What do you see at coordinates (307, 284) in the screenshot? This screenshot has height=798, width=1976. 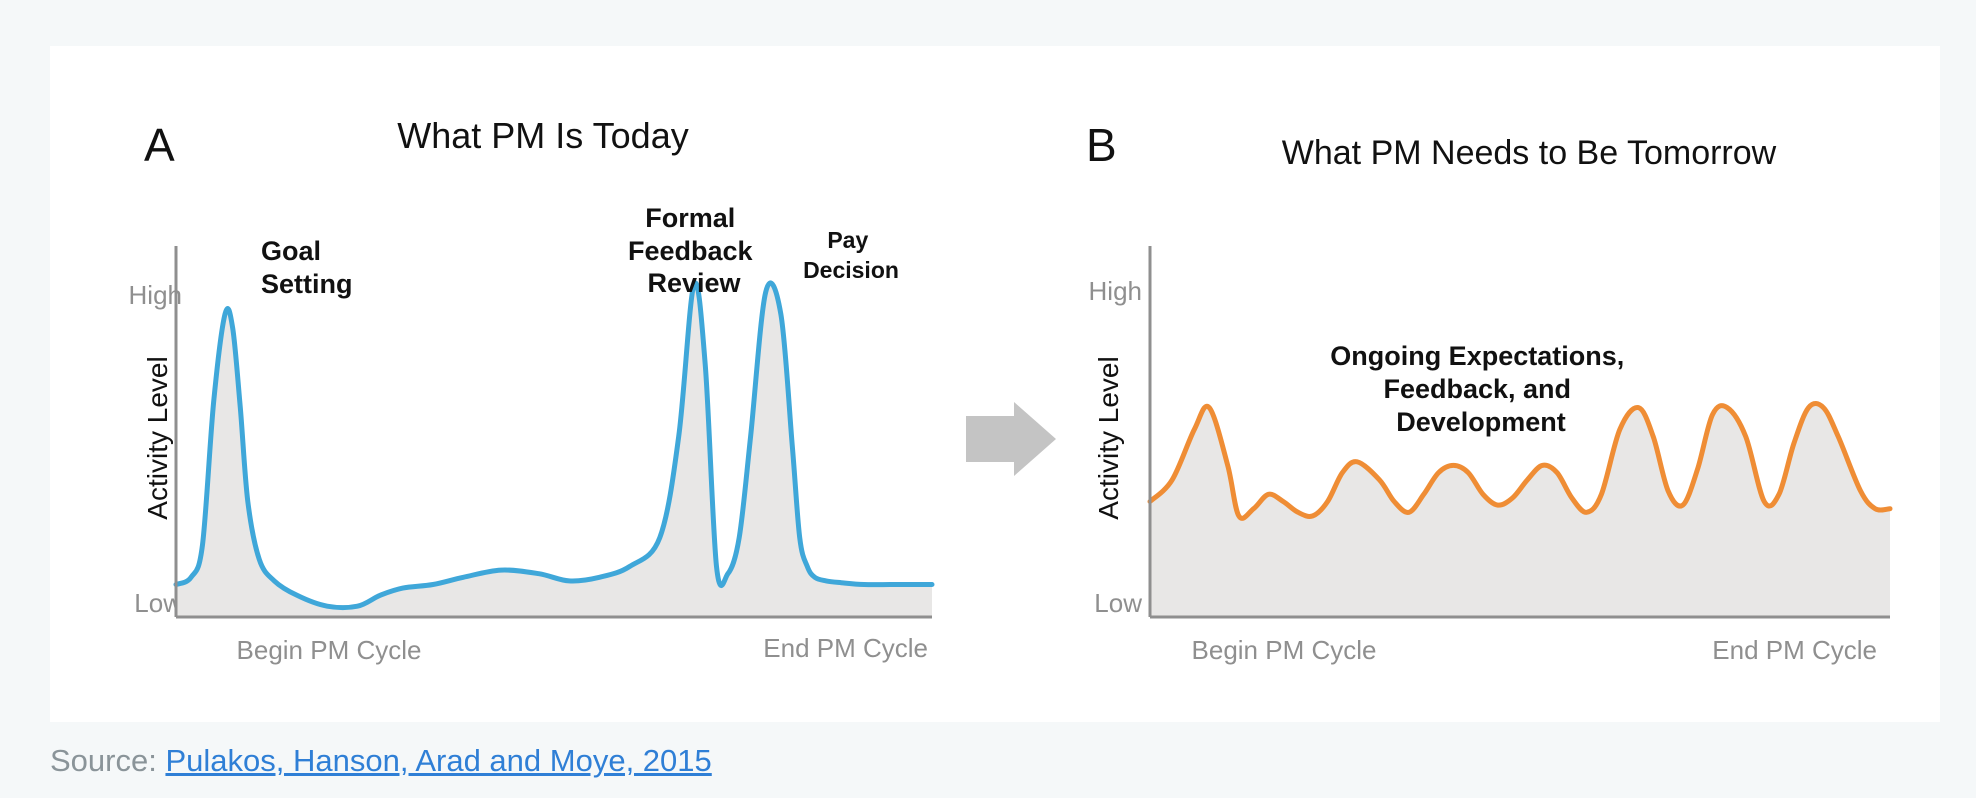 I see `annotation-goal-setting-line-2: Setting` at bounding box center [307, 284].